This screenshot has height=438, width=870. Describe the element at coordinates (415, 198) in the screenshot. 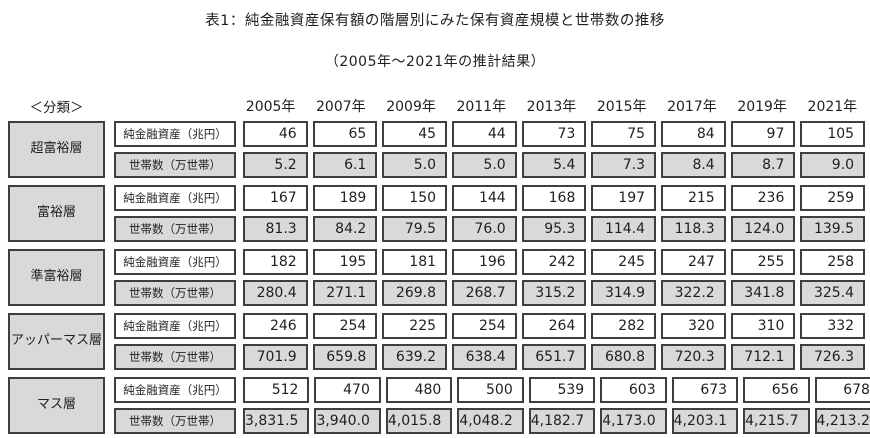

I see `value-cell: 150` at that location.